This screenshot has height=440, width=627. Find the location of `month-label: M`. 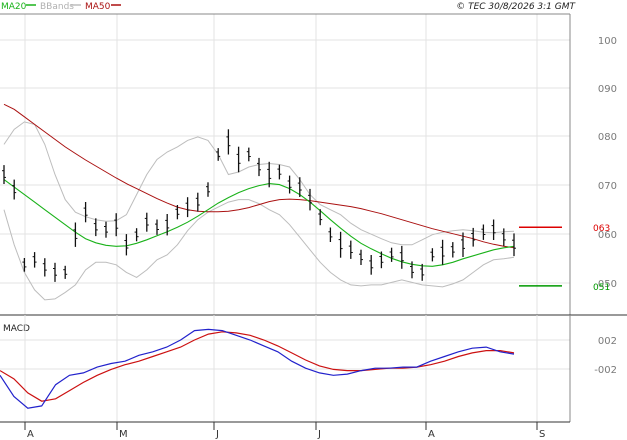

month-label: M is located at coordinates (123, 434).